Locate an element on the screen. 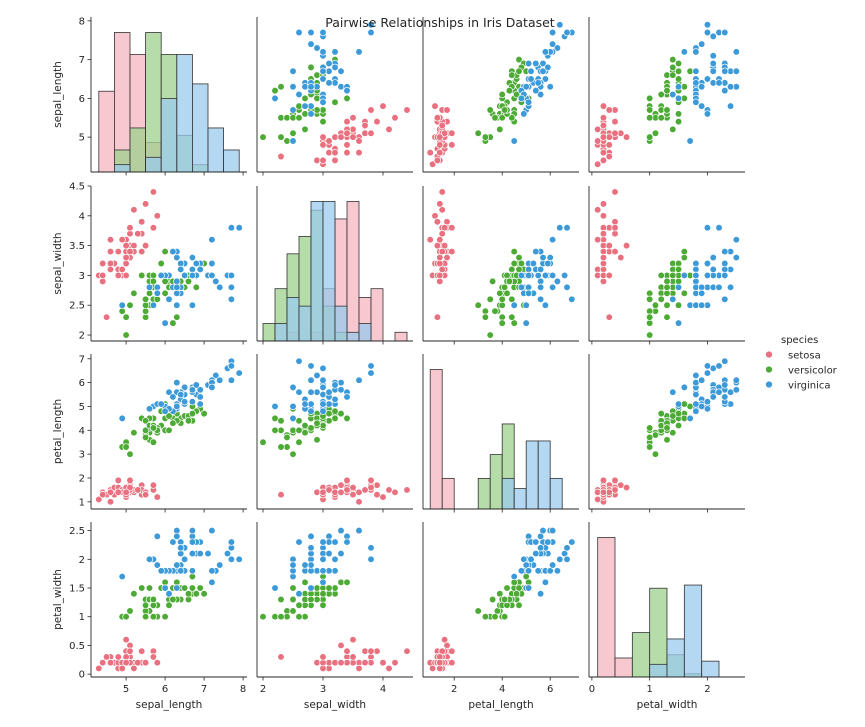 Image resolution: width=865 pixels, height=727 pixels. y-tick-label: 7 is located at coordinates (82, 60).